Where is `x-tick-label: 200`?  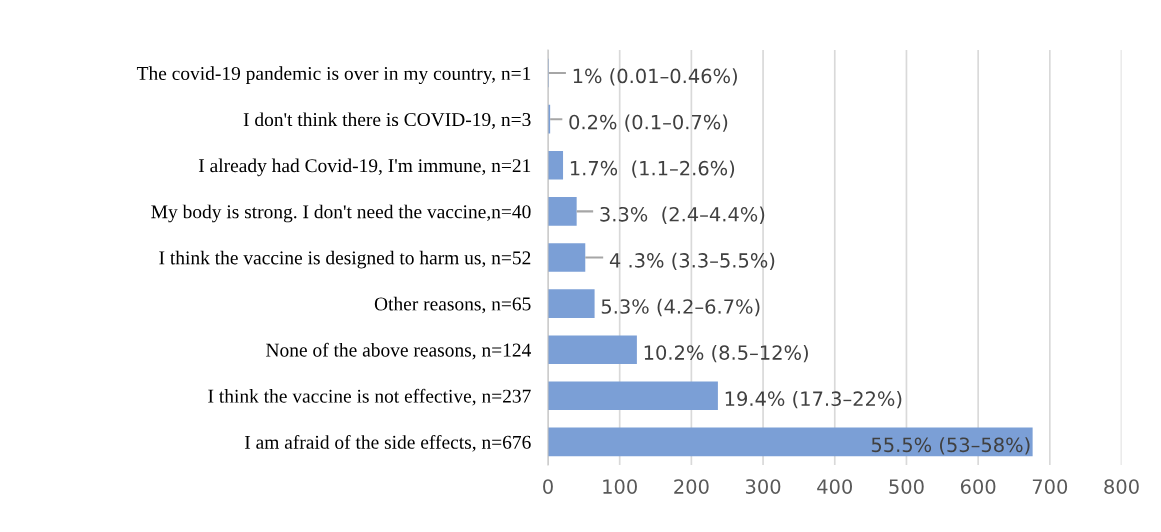
x-tick-label: 200 is located at coordinates (691, 486).